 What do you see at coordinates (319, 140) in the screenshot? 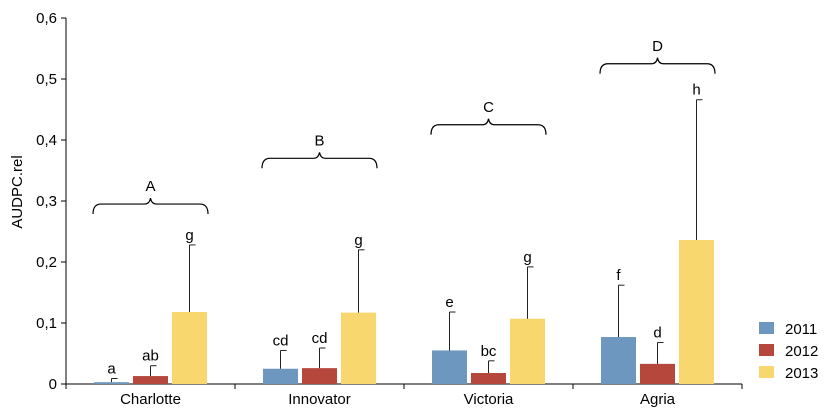
I see `group-bracket-label: B` at bounding box center [319, 140].